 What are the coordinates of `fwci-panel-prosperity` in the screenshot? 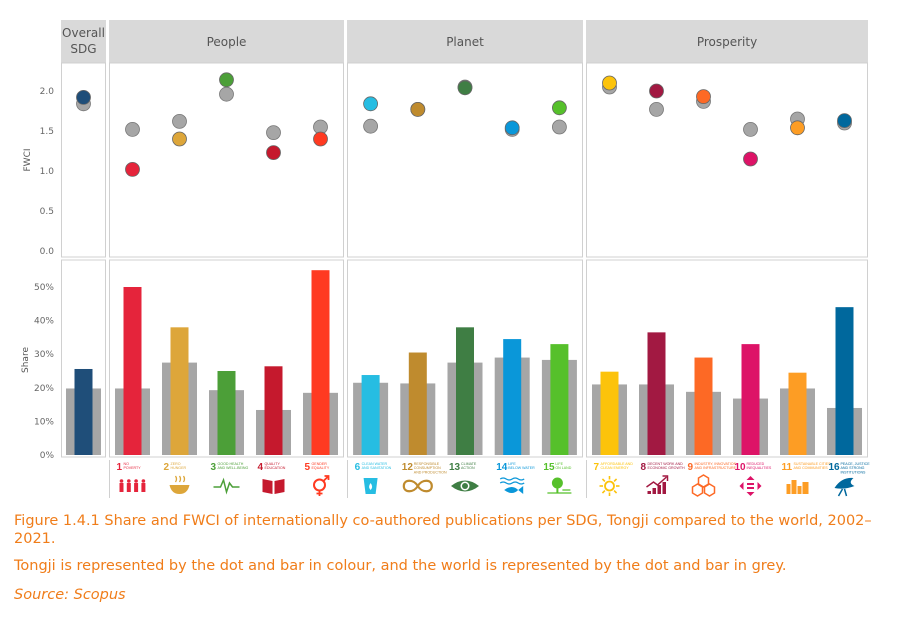 It's located at (727, 160).